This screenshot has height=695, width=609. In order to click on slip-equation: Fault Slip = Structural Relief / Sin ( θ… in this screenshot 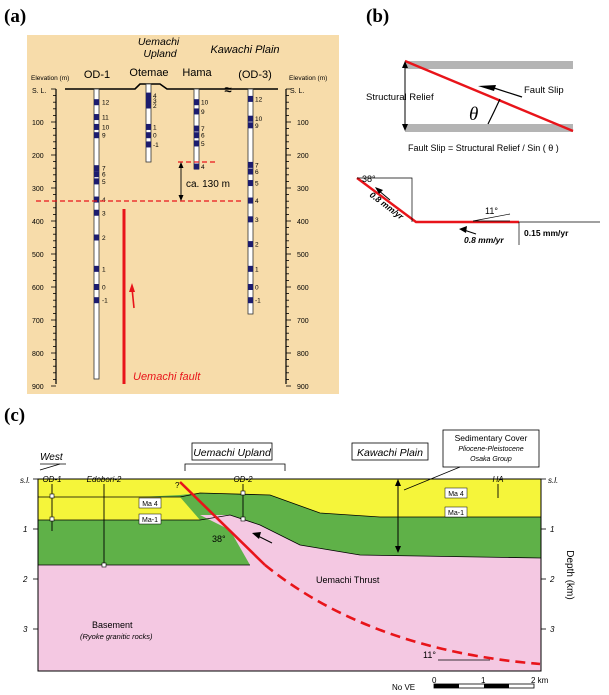, I will do `click(483, 148)`.